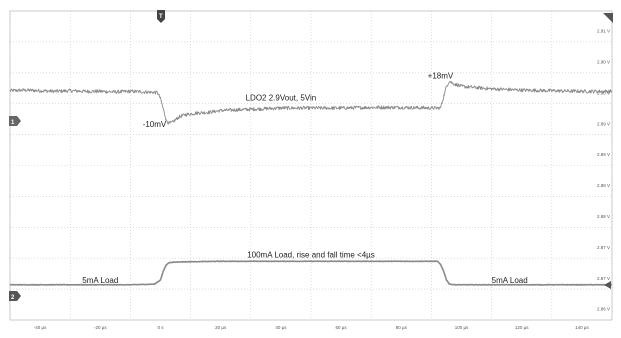 This screenshot has height=338, width=621. What do you see at coordinates (281, 327) in the screenshot?
I see `x-tick-label: 40 µs` at bounding box center [281, 327].